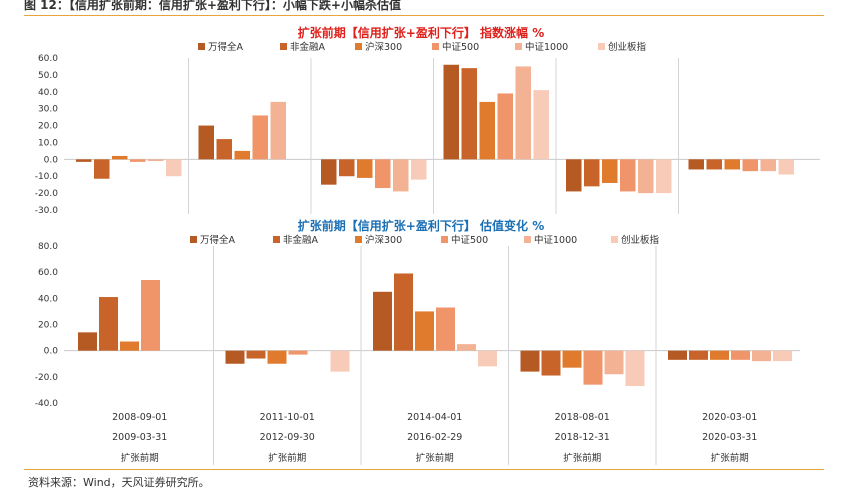  I want to click on chart-title: 扩张前期【信用扩张+盈利下行】 估值变化 %, so click(421, 225).